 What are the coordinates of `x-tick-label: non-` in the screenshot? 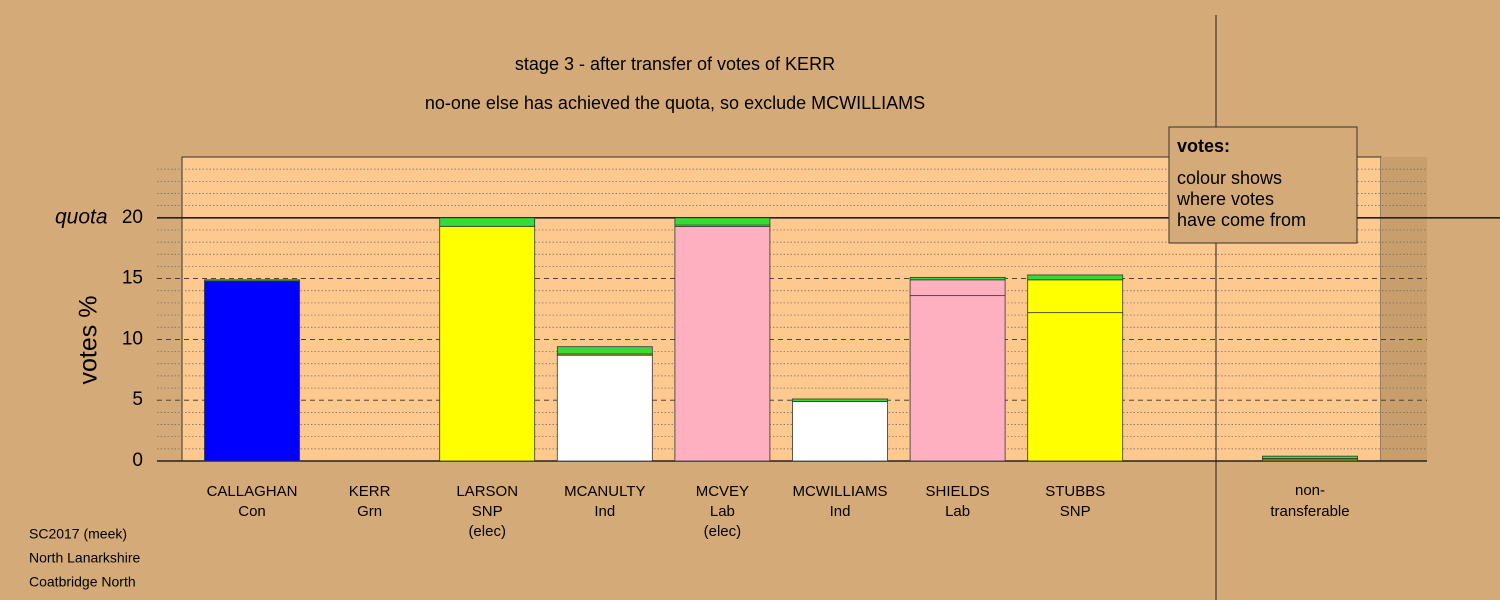 It's located at (1310, 490).